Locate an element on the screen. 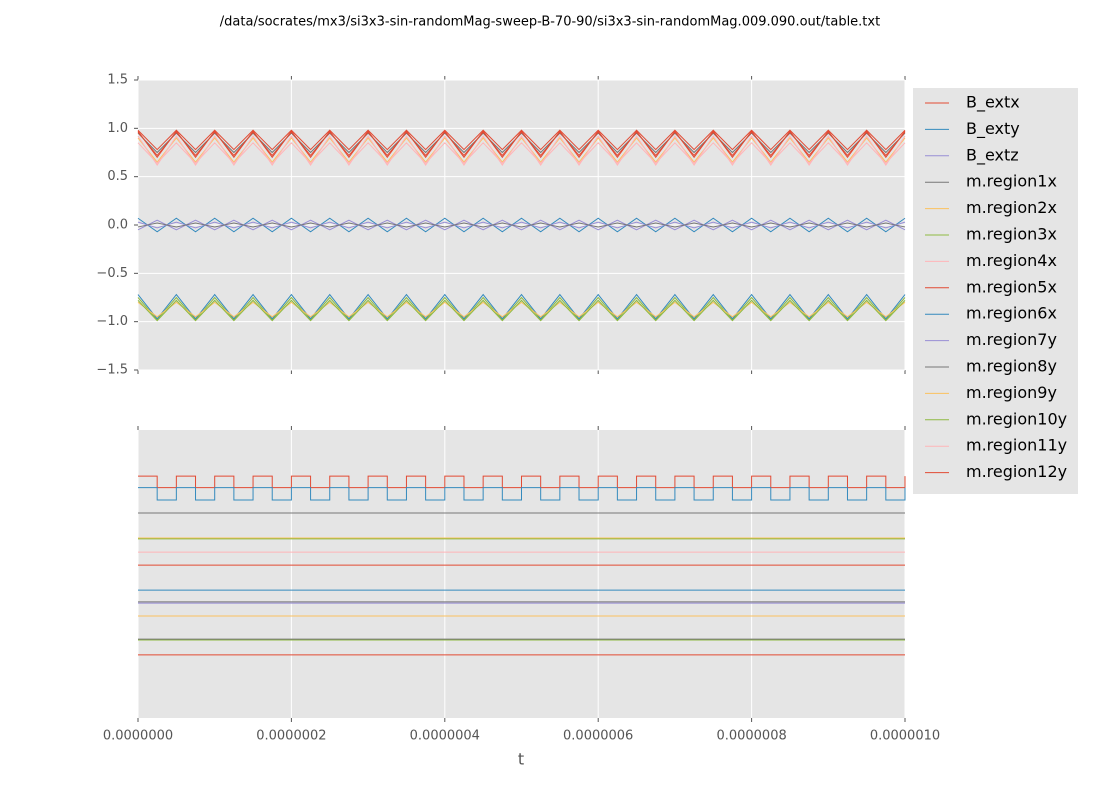 This screenshot has height=800, width=1100. legend-label: m.region8y is located at coordinates (1011, 366).